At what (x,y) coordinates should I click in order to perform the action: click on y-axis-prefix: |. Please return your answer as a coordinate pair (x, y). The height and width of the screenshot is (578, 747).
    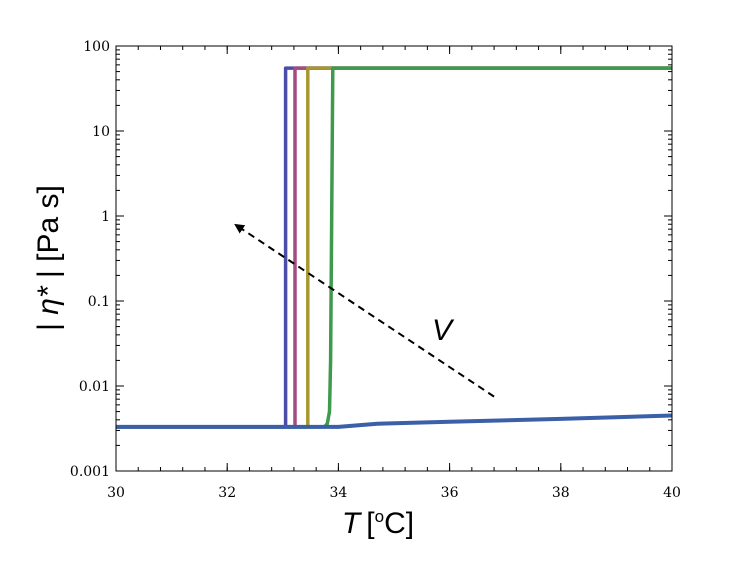
    Looking at the image, I should click on (48, 323).